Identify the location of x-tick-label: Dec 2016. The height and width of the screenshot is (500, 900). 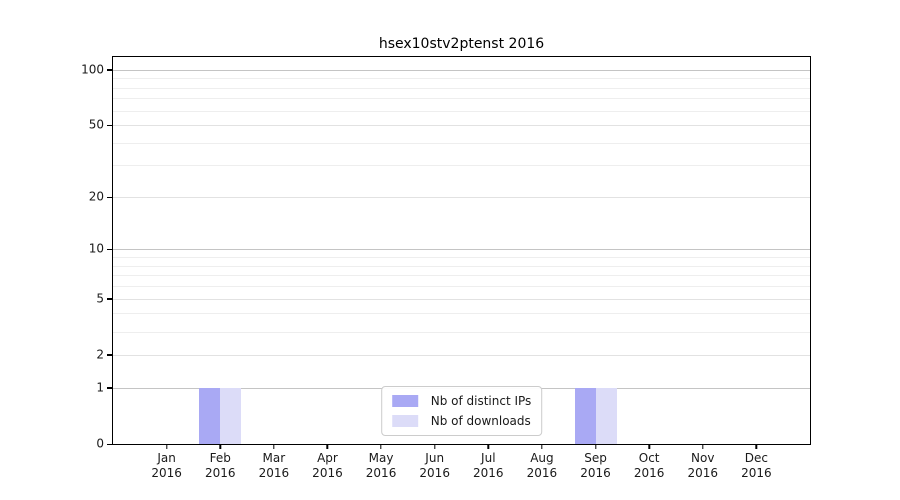
(756, 466).